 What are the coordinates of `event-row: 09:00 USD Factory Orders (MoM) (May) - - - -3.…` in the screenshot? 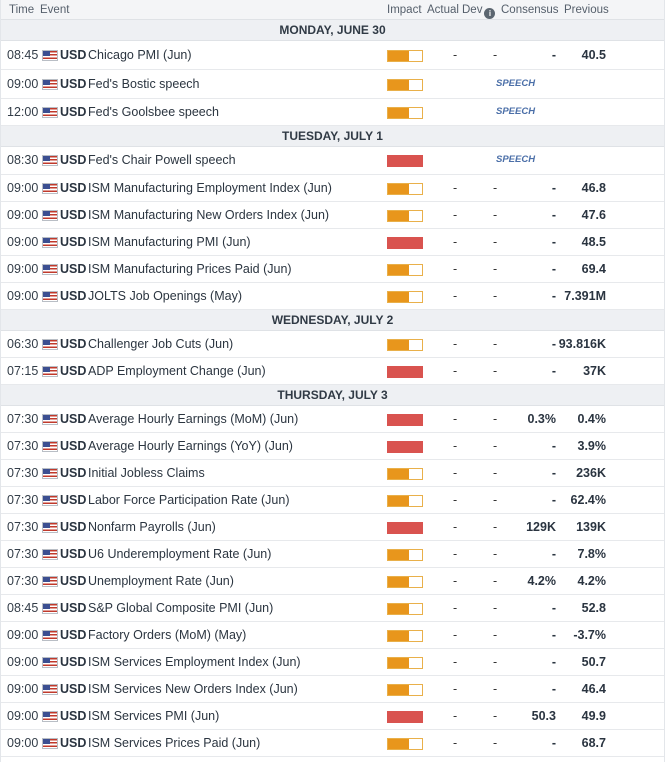 It's located at (332, 635).